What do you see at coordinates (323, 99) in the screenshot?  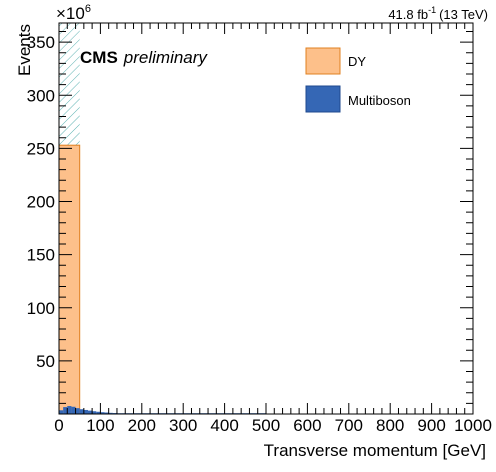 I see `legend-swatch-multiboson` at bounding box center [323, 99].